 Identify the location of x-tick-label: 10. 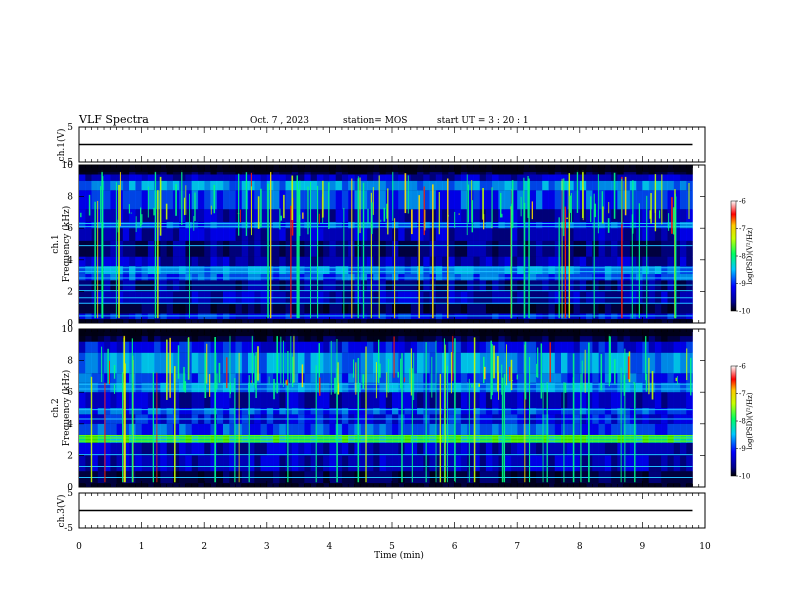
(705, 547).